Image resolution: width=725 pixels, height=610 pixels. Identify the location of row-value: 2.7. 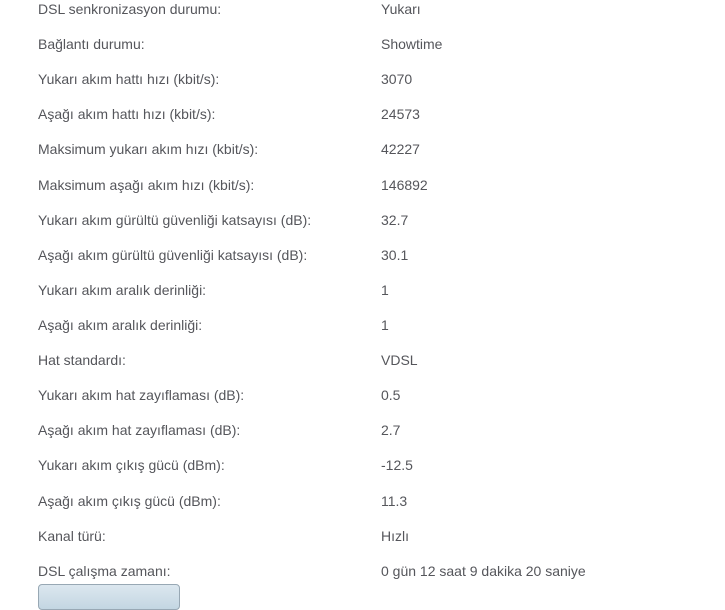
(391, 430).